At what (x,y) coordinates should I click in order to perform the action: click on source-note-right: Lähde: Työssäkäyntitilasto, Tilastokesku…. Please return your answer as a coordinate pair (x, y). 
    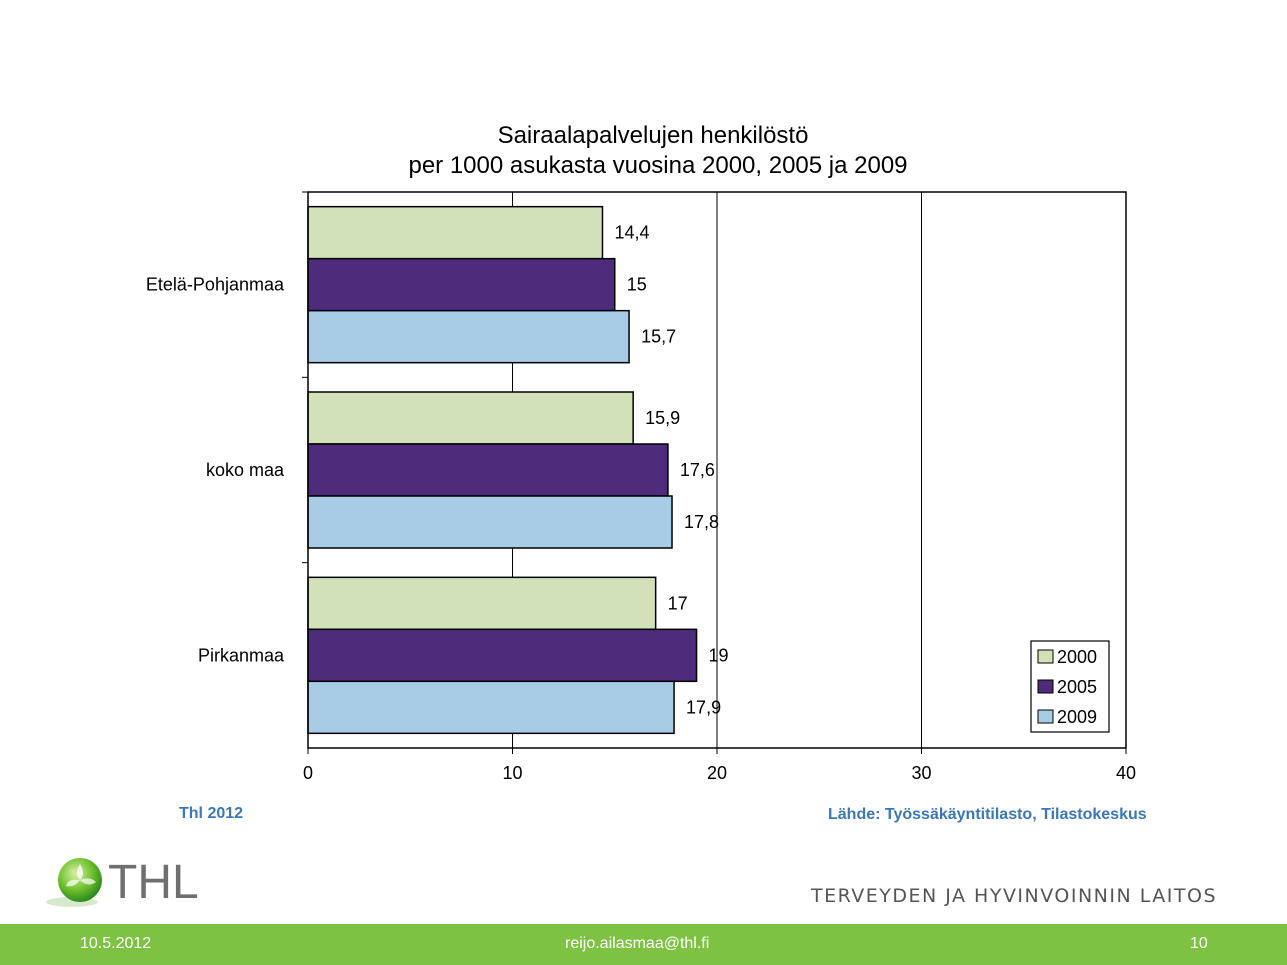
    Looking at the image, I should click on (987, 814).